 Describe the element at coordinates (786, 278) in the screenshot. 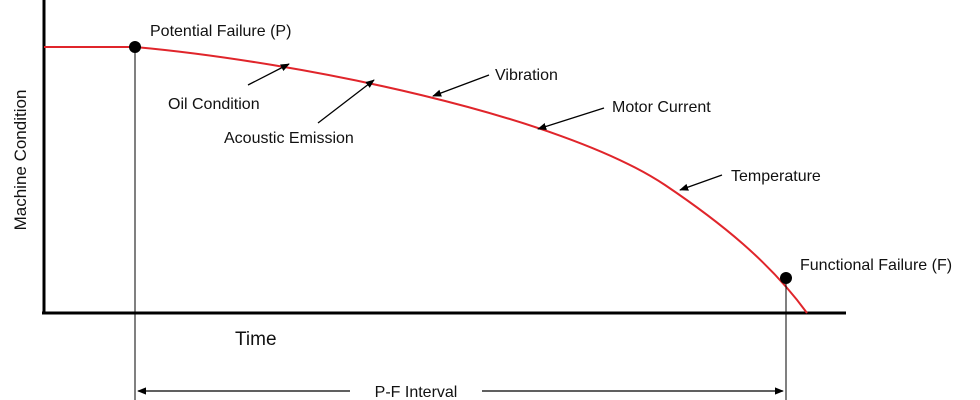

I see `functional-failure-point` at that location.